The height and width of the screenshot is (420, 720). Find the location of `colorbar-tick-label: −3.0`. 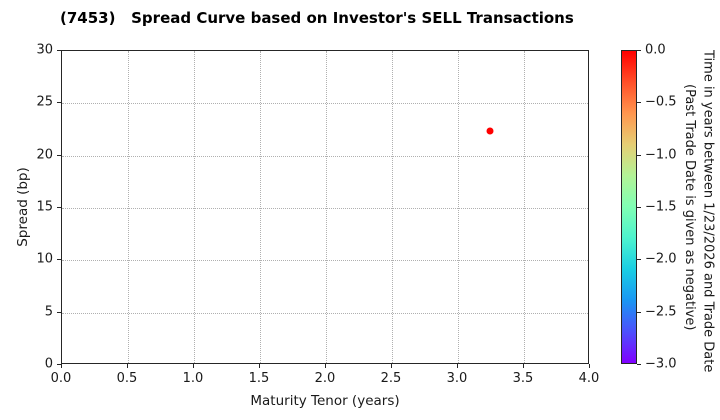

colorbar-tick-label: −3.0 is located at coordinates (661, 364).